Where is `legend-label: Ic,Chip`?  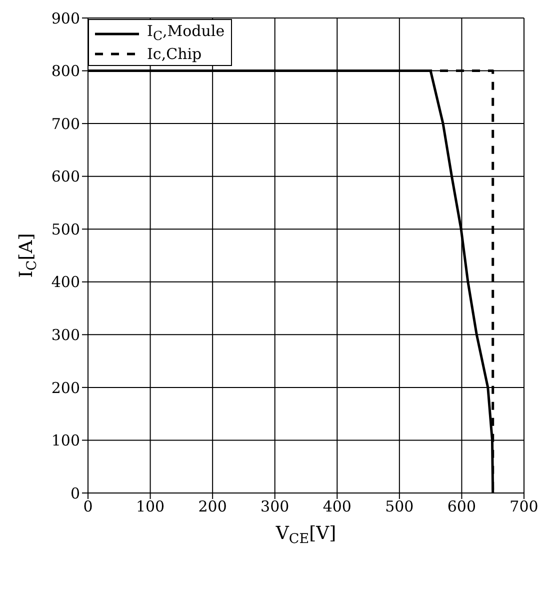
legend-label: Ic,Chip is located at coordinates (174, 54).